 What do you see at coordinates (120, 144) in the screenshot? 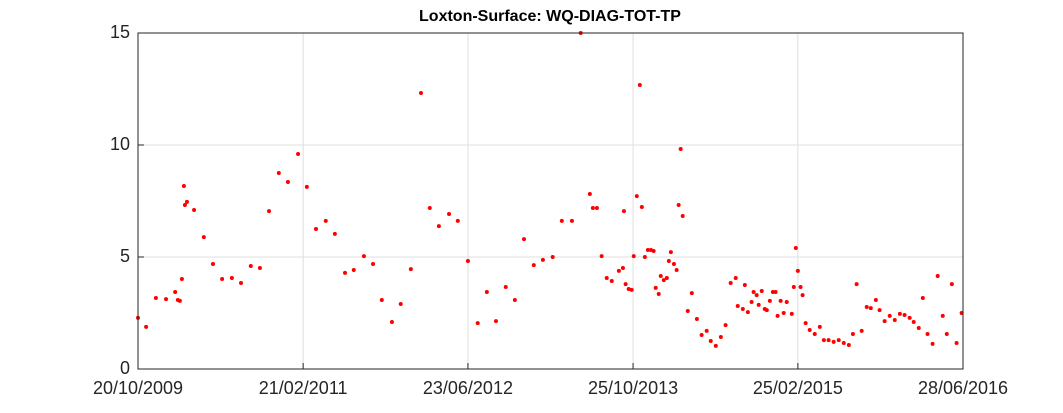
I see `y-tick-label: 10` at bounding box center [120, 144].